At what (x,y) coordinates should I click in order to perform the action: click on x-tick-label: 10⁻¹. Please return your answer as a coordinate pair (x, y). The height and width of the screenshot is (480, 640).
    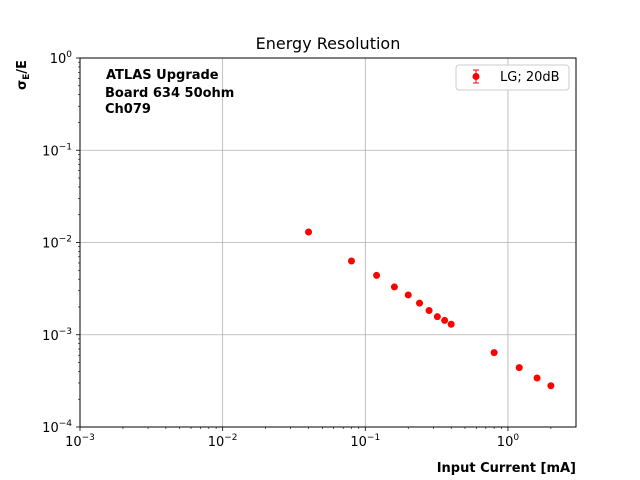
    Looking at the image, I should click on (365, 441).